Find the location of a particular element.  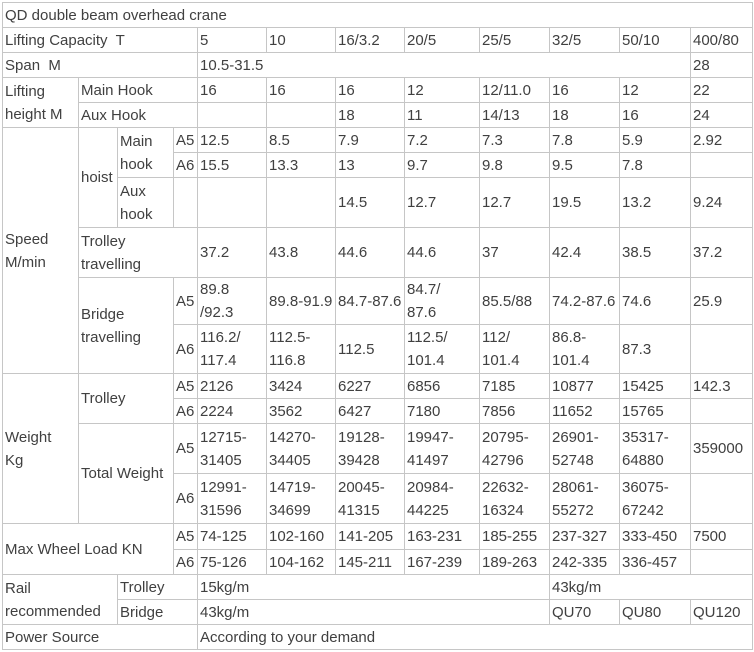

value-cell: 89.8-91.9 is located at coordinates (301, 301).